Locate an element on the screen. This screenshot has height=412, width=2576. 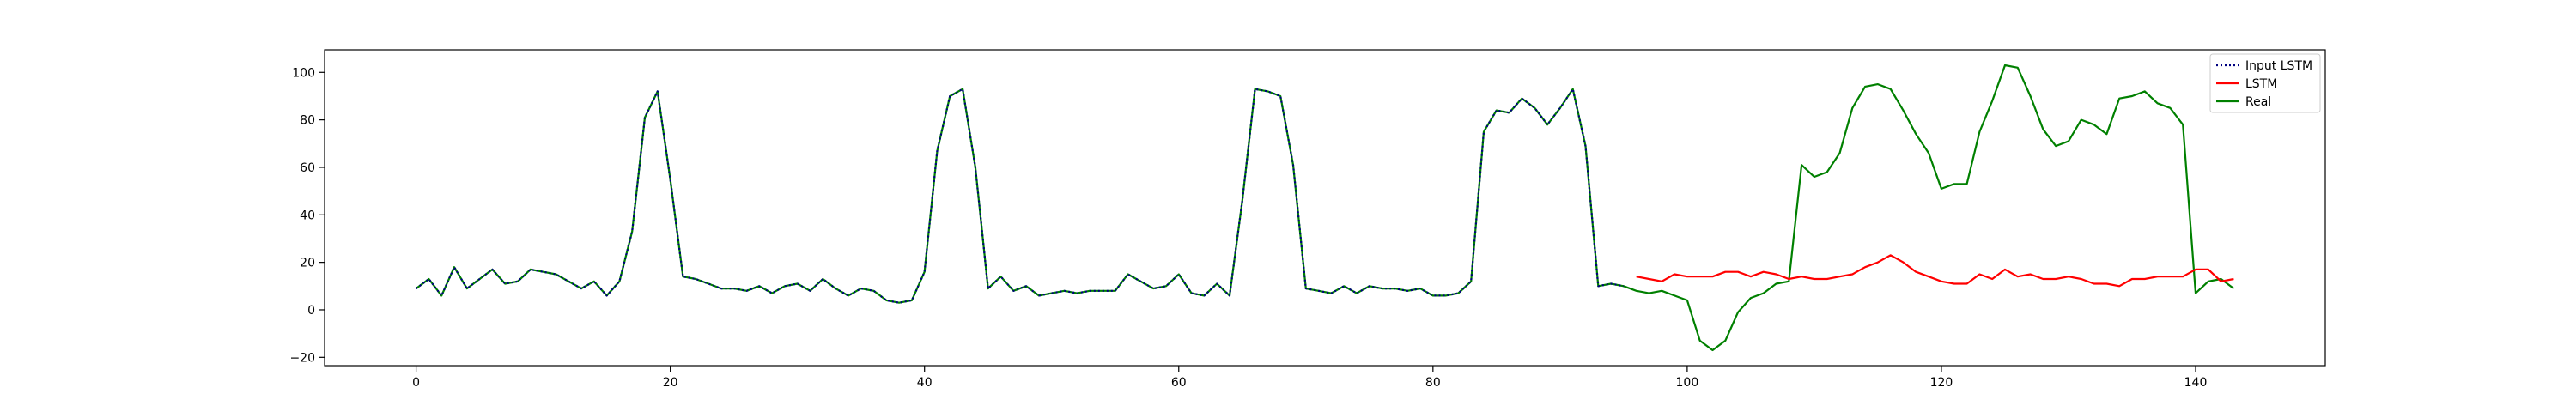
y-tick-label: 40 is located at coordinates (307, 215).